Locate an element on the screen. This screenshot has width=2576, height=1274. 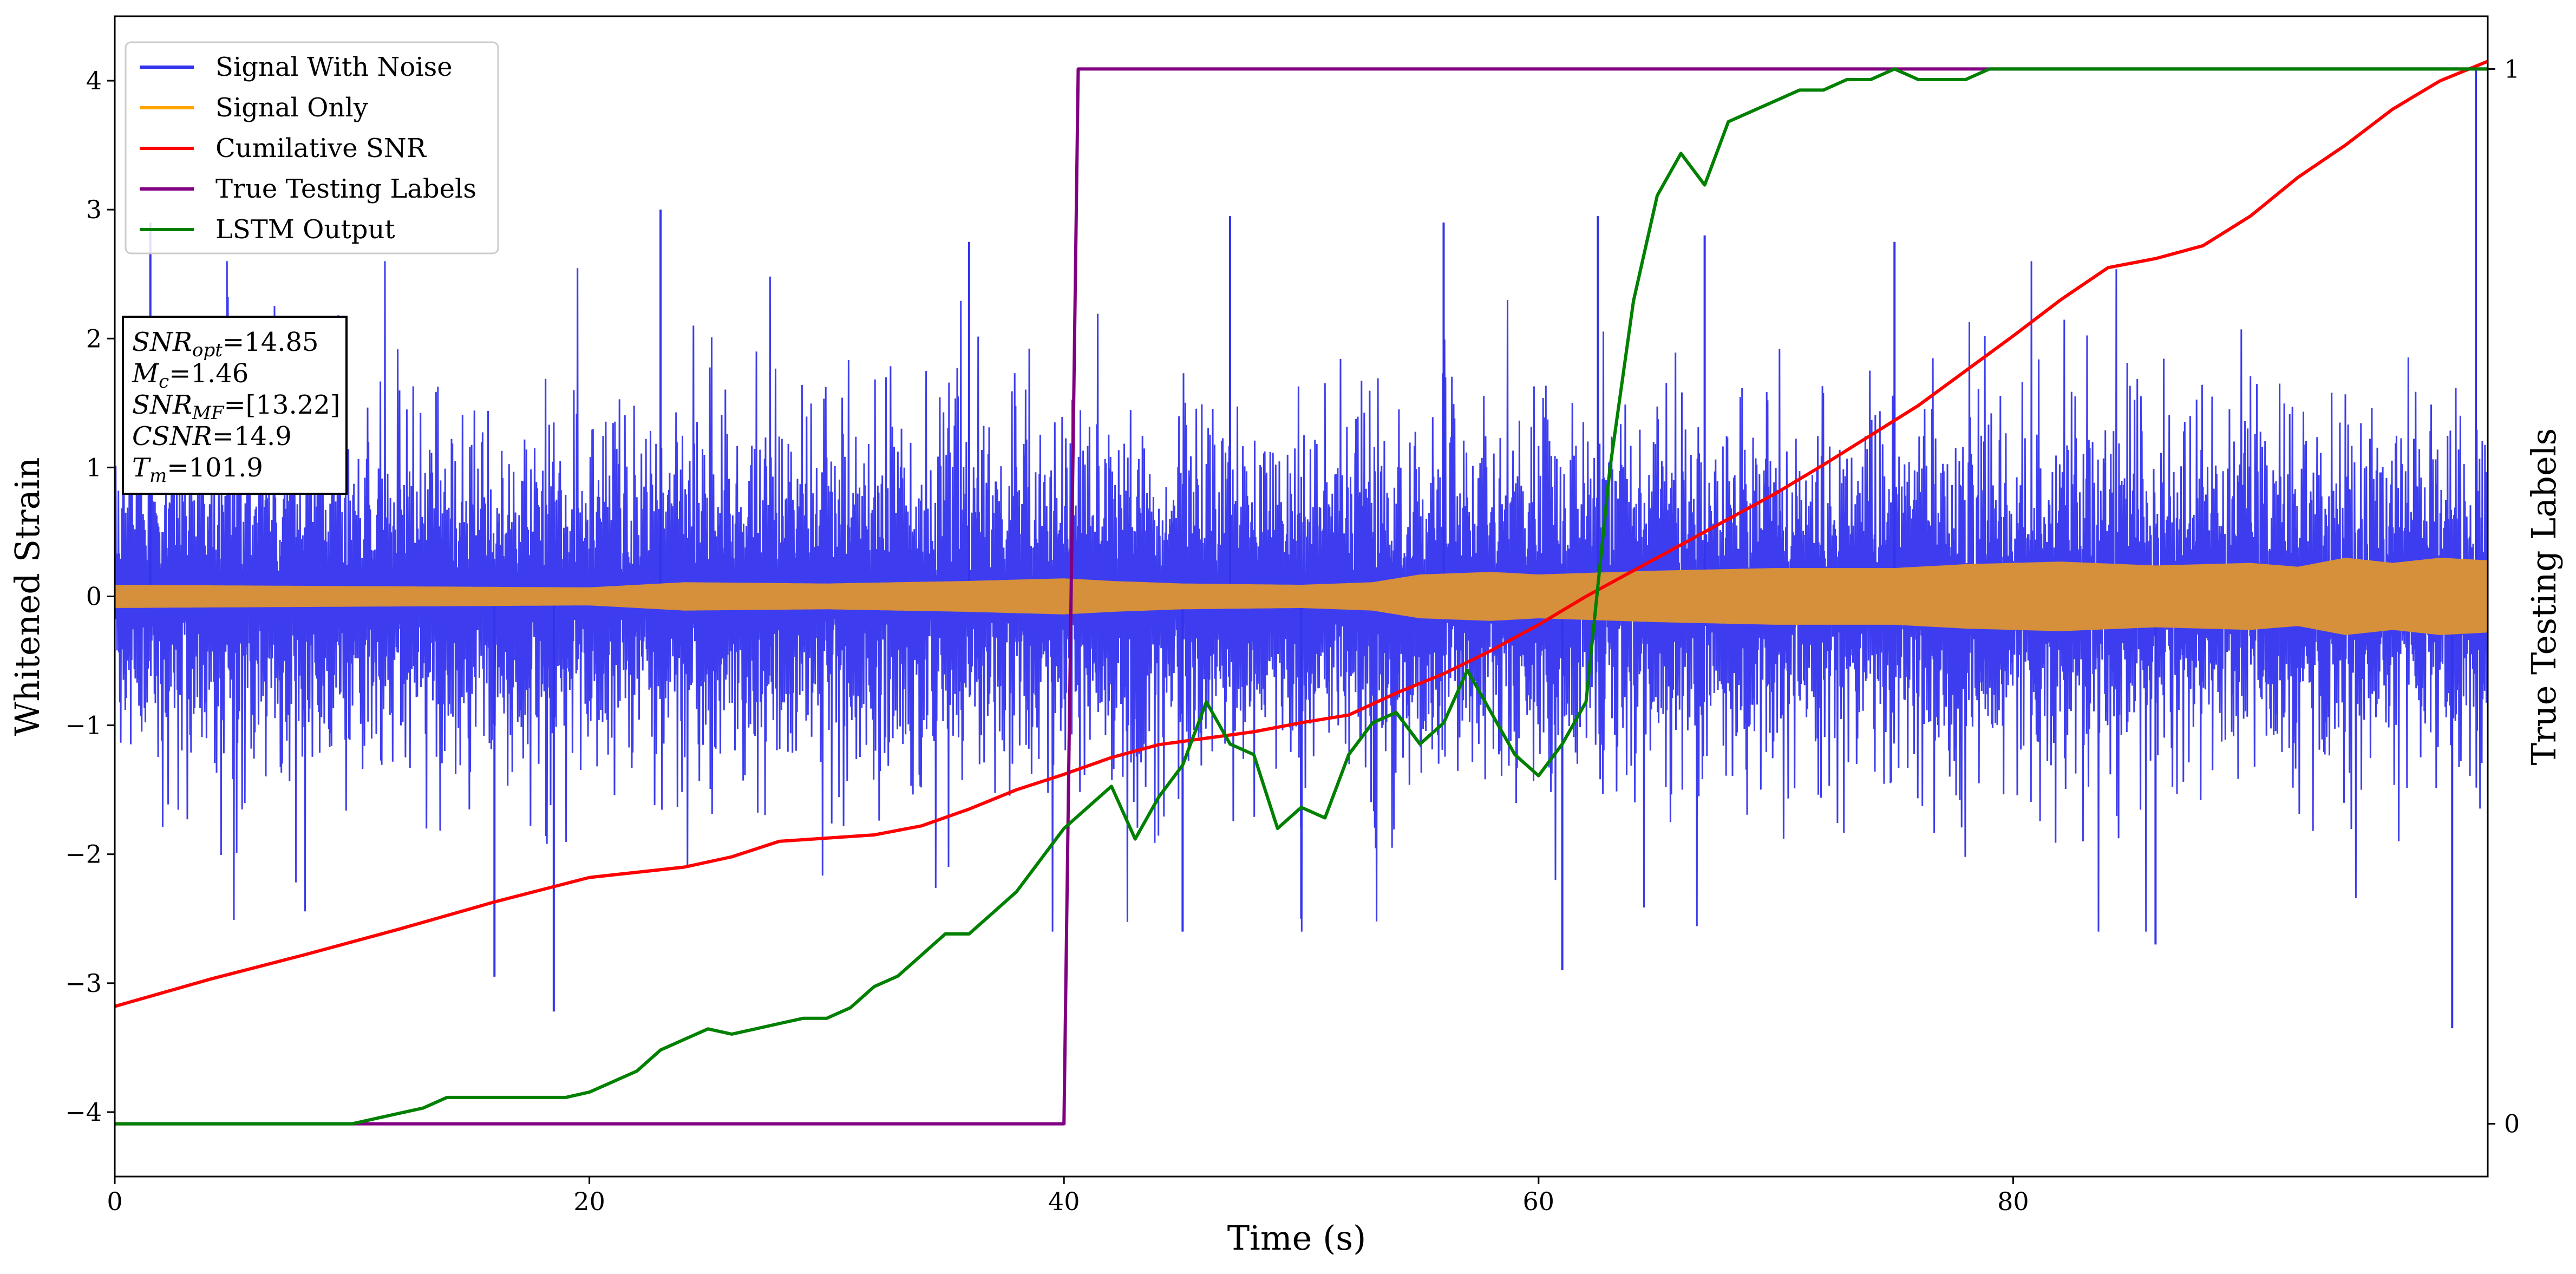
annotation-line: CSNR=14.9 is located at coordinates (212, 436).